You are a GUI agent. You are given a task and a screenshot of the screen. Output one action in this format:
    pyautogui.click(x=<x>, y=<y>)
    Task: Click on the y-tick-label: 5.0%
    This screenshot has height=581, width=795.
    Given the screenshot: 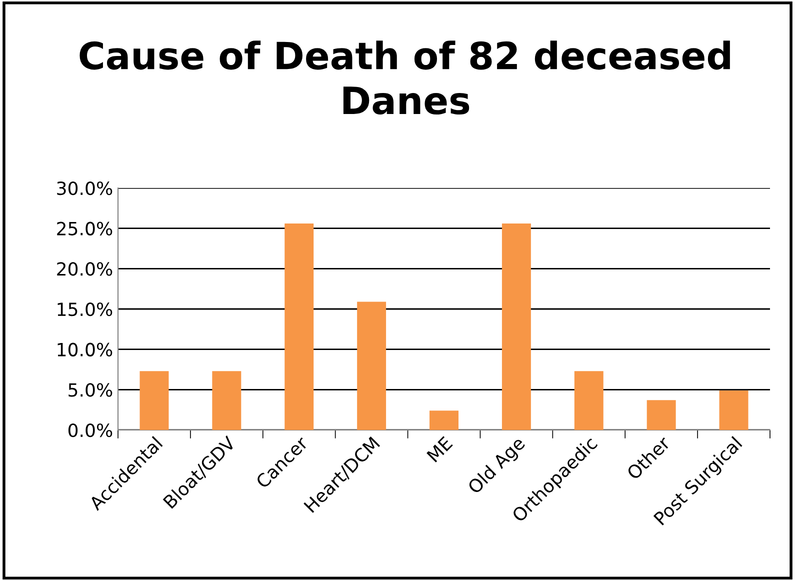 What is the action you would take?
    pyautogui.click(x=90, y=390)
    